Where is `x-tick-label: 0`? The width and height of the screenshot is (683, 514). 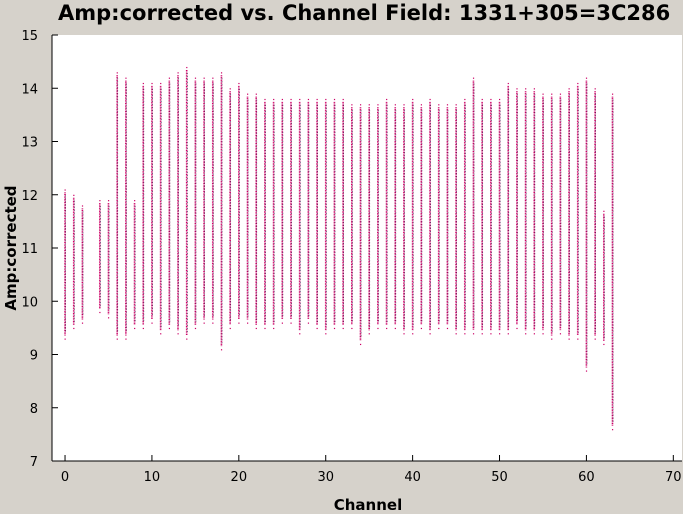
x-tick-label: 0 is located at coordinates (65, 477).